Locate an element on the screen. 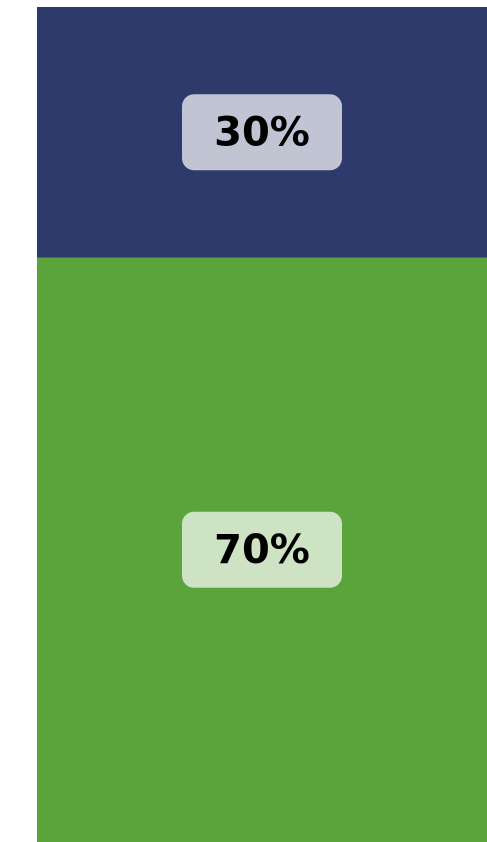 The width and height of the screenshot is (487, 842). data-label: 30% is located at coordinates (262, 132).